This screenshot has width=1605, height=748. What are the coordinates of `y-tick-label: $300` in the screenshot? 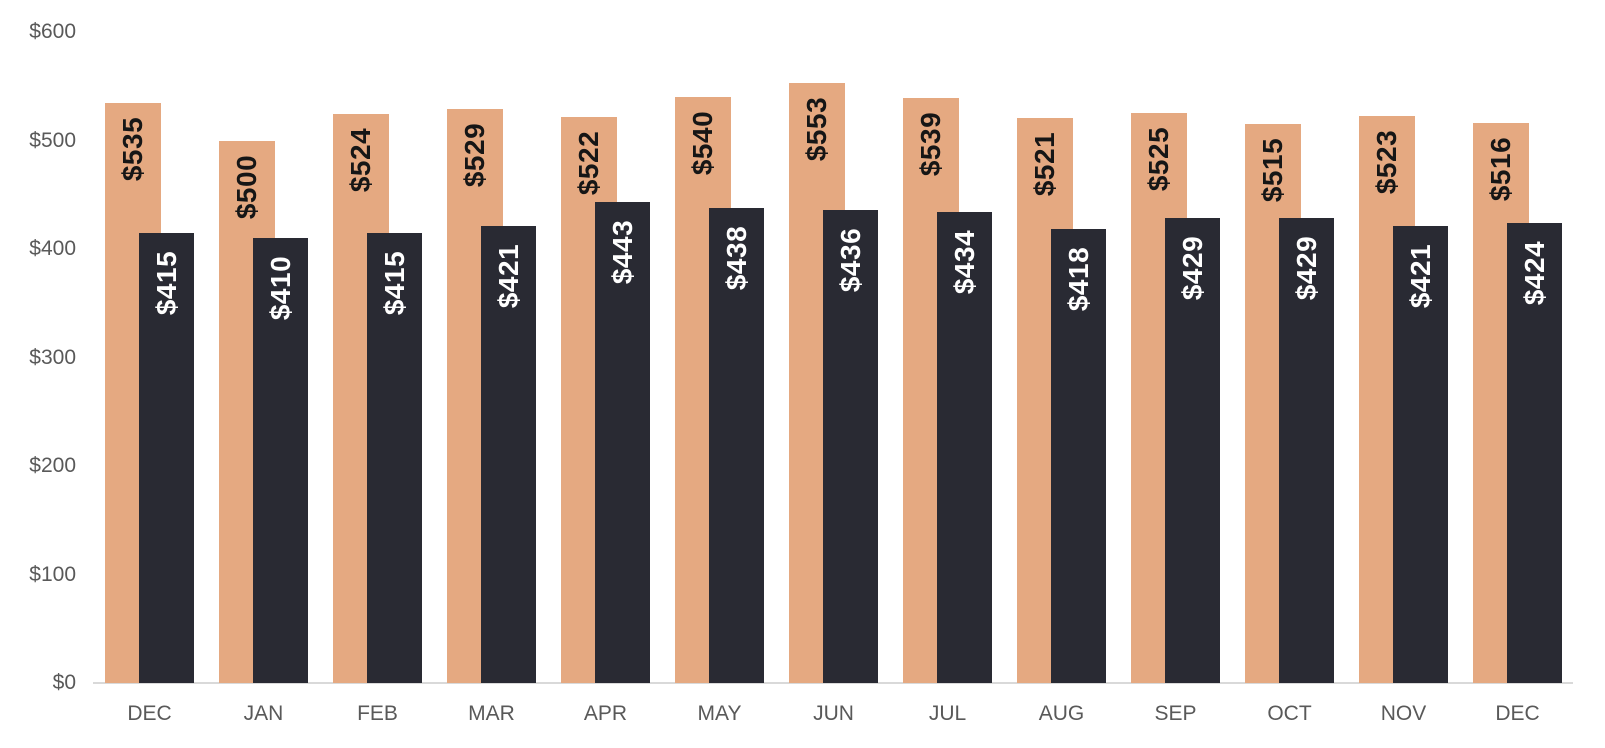 It's located at (52, 357).